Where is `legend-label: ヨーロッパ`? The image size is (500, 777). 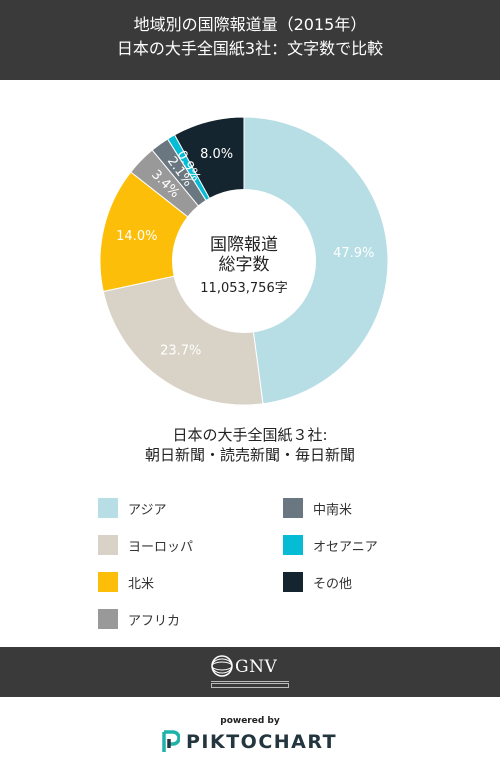
legend-label: ヨーロッパ is located at coordinates (161, 547).